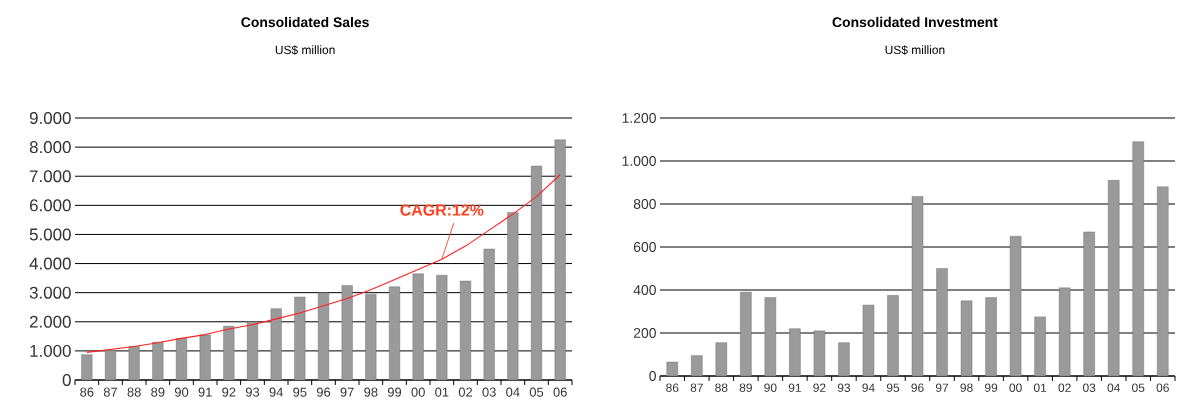  I want to click on y-tick-label: 800, so click(644, 204).